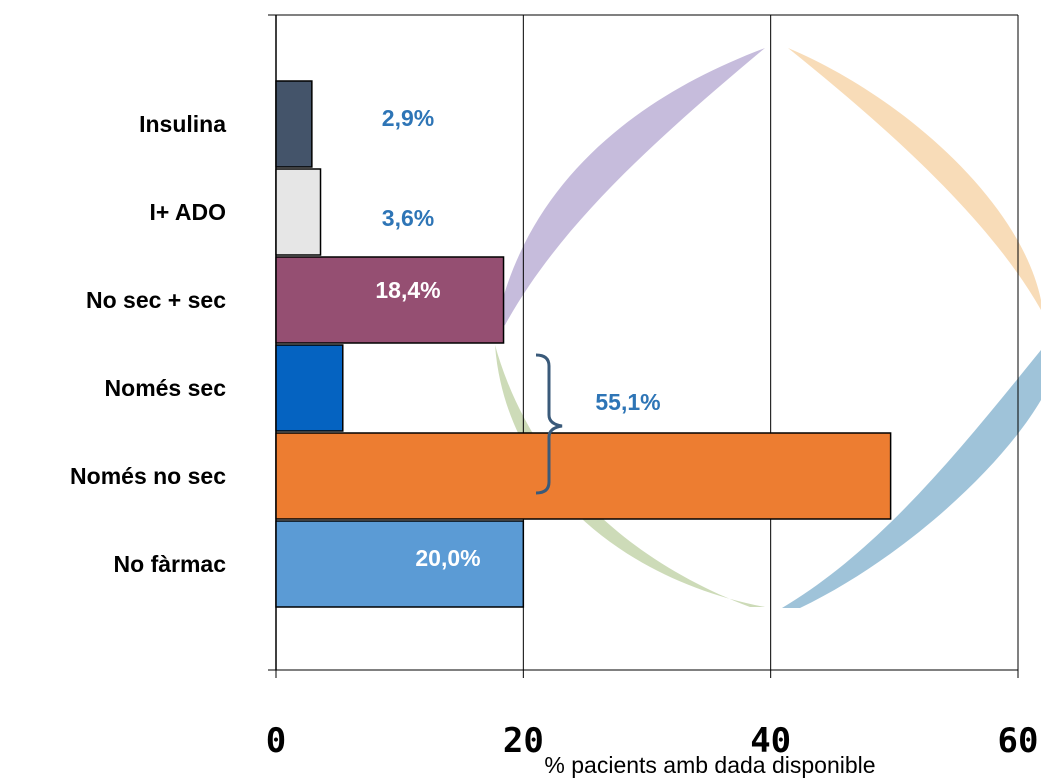  Describe the element at coordinates (598, 424) in the screenshot. I see `group-bracket: 55,1%` at that location.